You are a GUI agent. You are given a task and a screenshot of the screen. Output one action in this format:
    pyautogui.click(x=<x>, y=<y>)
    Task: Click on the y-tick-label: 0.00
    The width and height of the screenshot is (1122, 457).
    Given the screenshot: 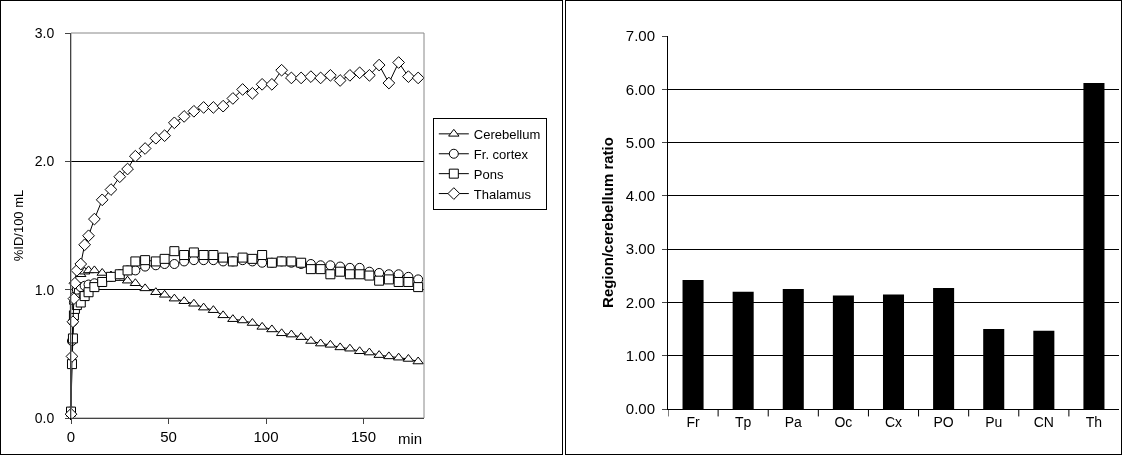 What is the action you would take?
    pyautogui.click(x=640, y=409)
    